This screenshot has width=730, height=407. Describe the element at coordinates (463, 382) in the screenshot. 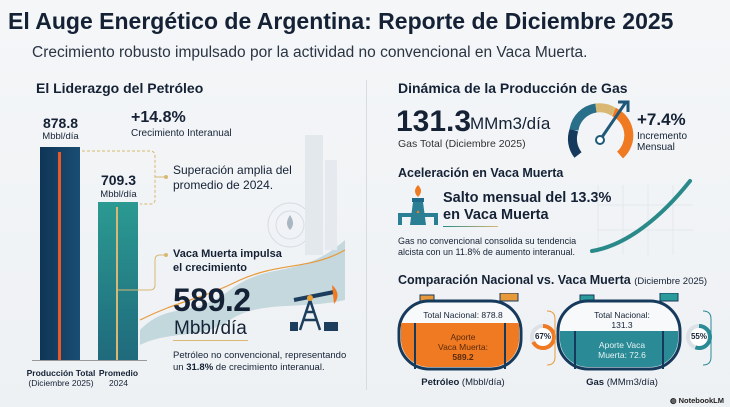

I see `oil-tank-label: Petróleo (Mbbl/día)` at that location.